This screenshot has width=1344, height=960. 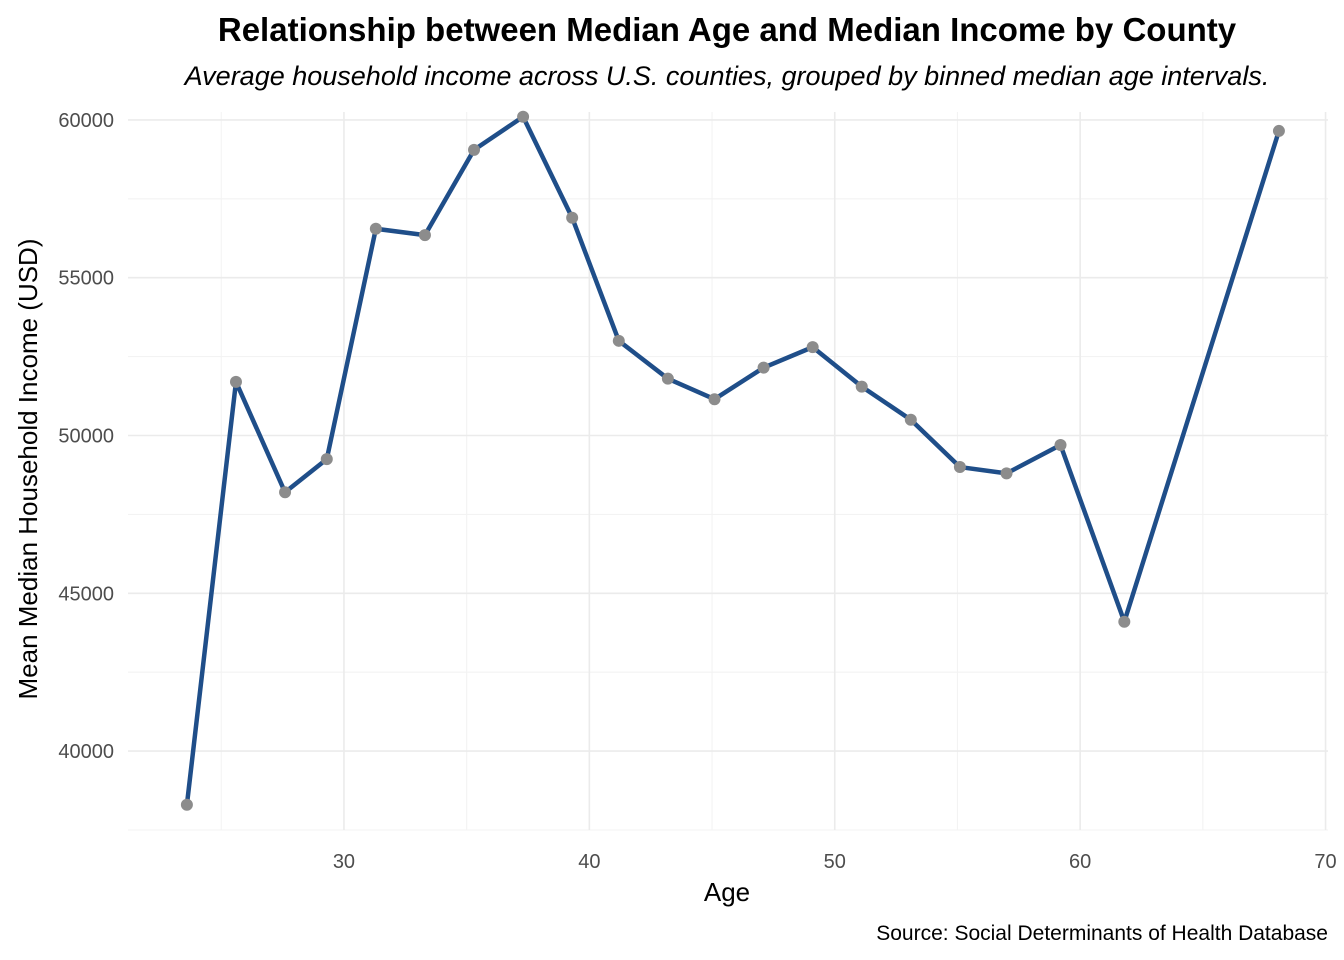 What do you see at coordinates (1080, 862) in the screenshot?
I see `x-tick-label: 60` at bounding box center [1080, 862].